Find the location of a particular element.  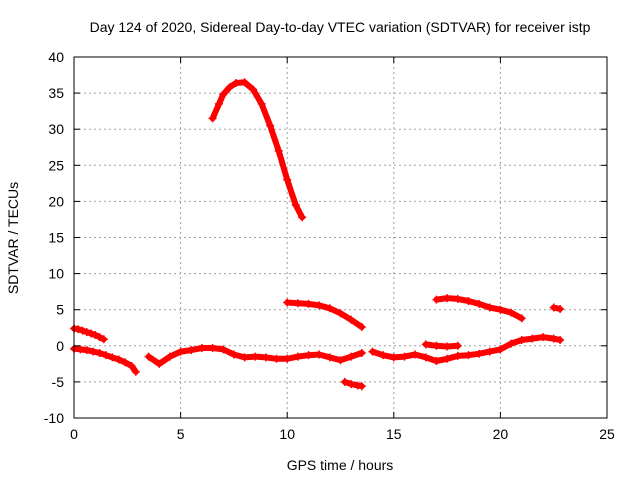

x-tick-label: 20 is located at coordinates (501, 434).